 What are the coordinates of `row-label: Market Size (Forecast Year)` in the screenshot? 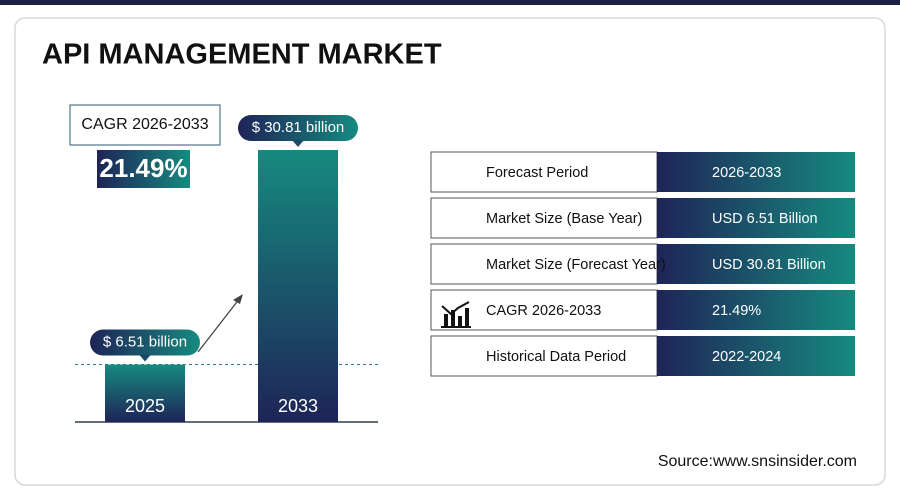 It's located at (576, 265).